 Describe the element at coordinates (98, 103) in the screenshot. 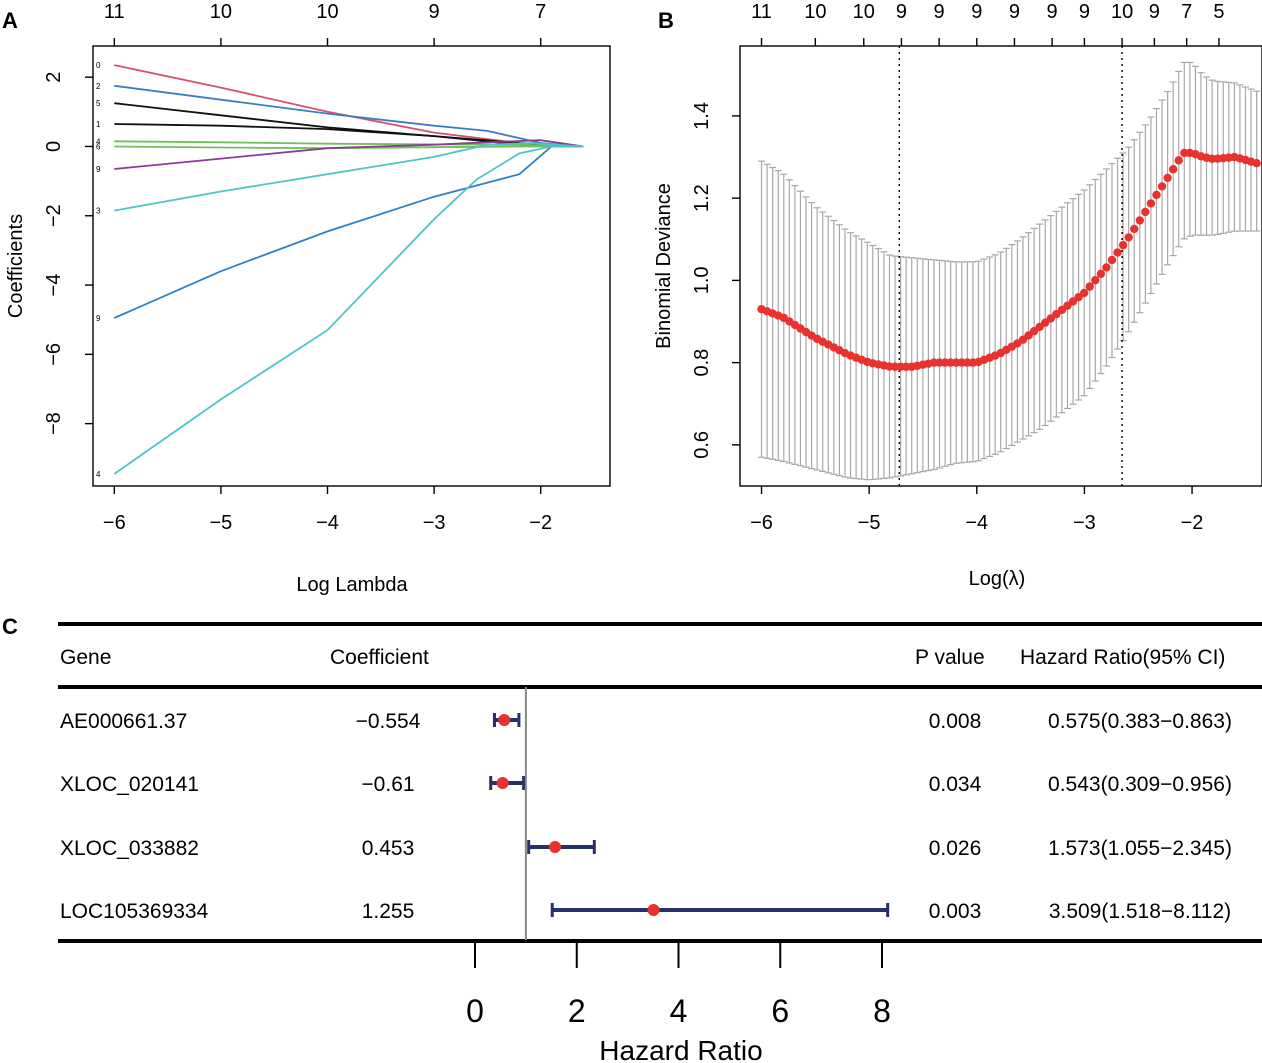

I see `a-series-label: 5` at that location.